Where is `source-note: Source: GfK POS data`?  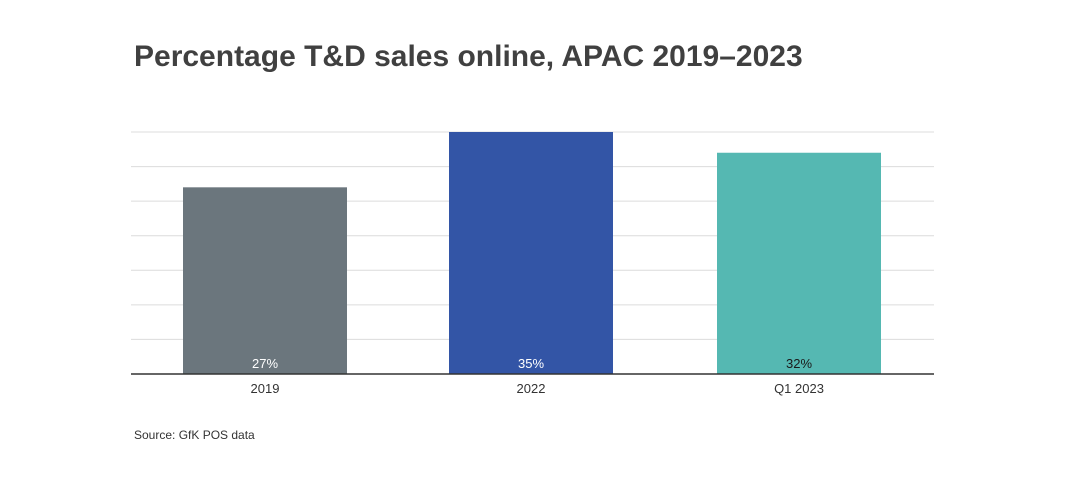
source-note: Source: GfK POS data is located at coordinates (194, 435).